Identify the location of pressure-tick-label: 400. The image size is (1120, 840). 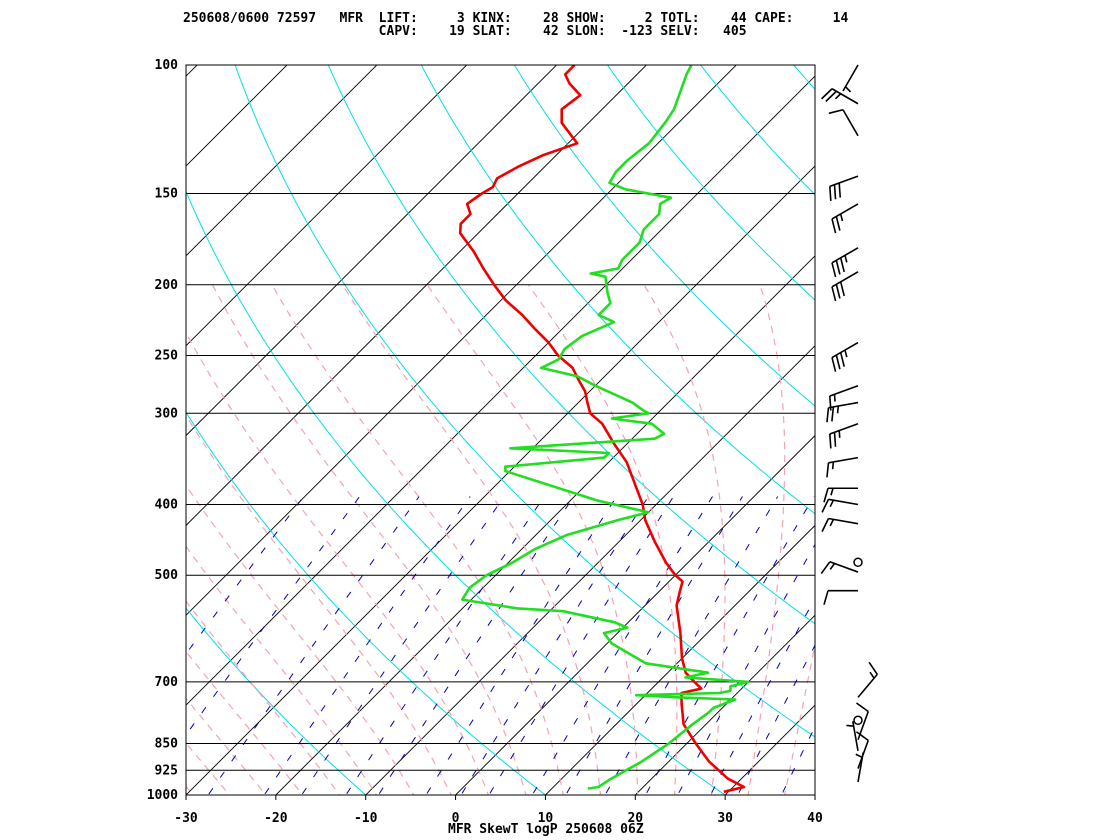
(167, 505).